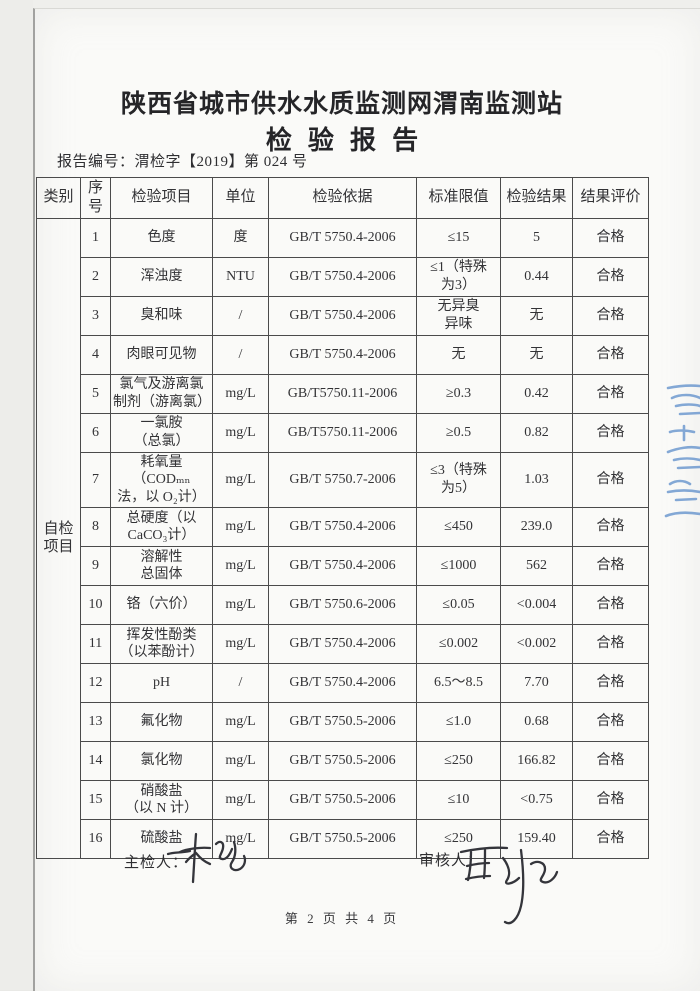 This screenshot has width=700, height=991. Describe the element at coordinates (458, 237) in the screenshot. I see `limit-cell: ≤15` at that location.